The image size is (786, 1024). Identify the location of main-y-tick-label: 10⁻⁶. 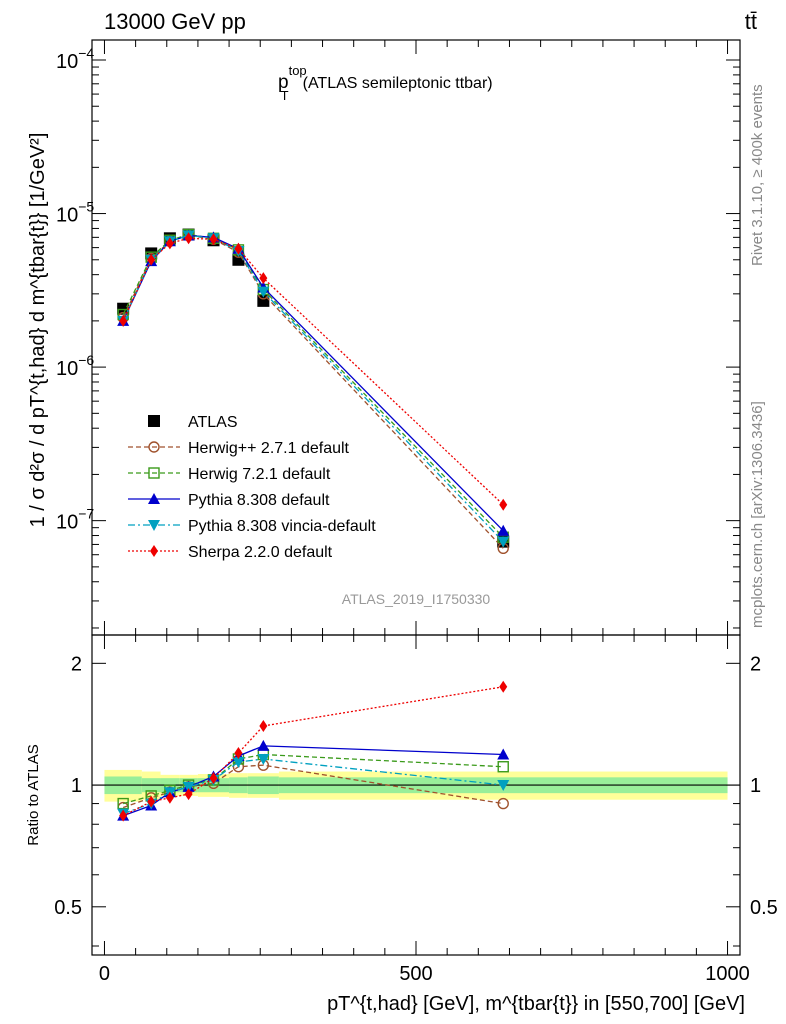
(75, 366).